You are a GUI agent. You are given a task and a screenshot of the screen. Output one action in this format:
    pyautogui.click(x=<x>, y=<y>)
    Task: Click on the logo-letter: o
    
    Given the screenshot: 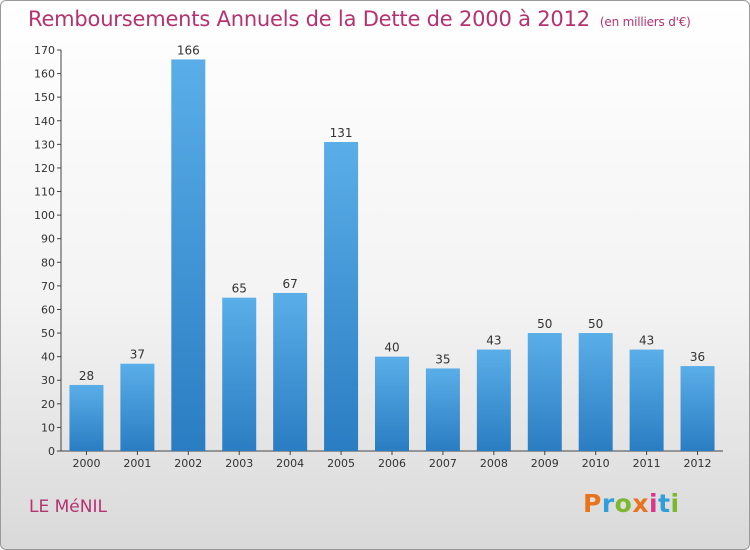 What is the action you would take?
    pyautogui.click(x=623, y=503)
    